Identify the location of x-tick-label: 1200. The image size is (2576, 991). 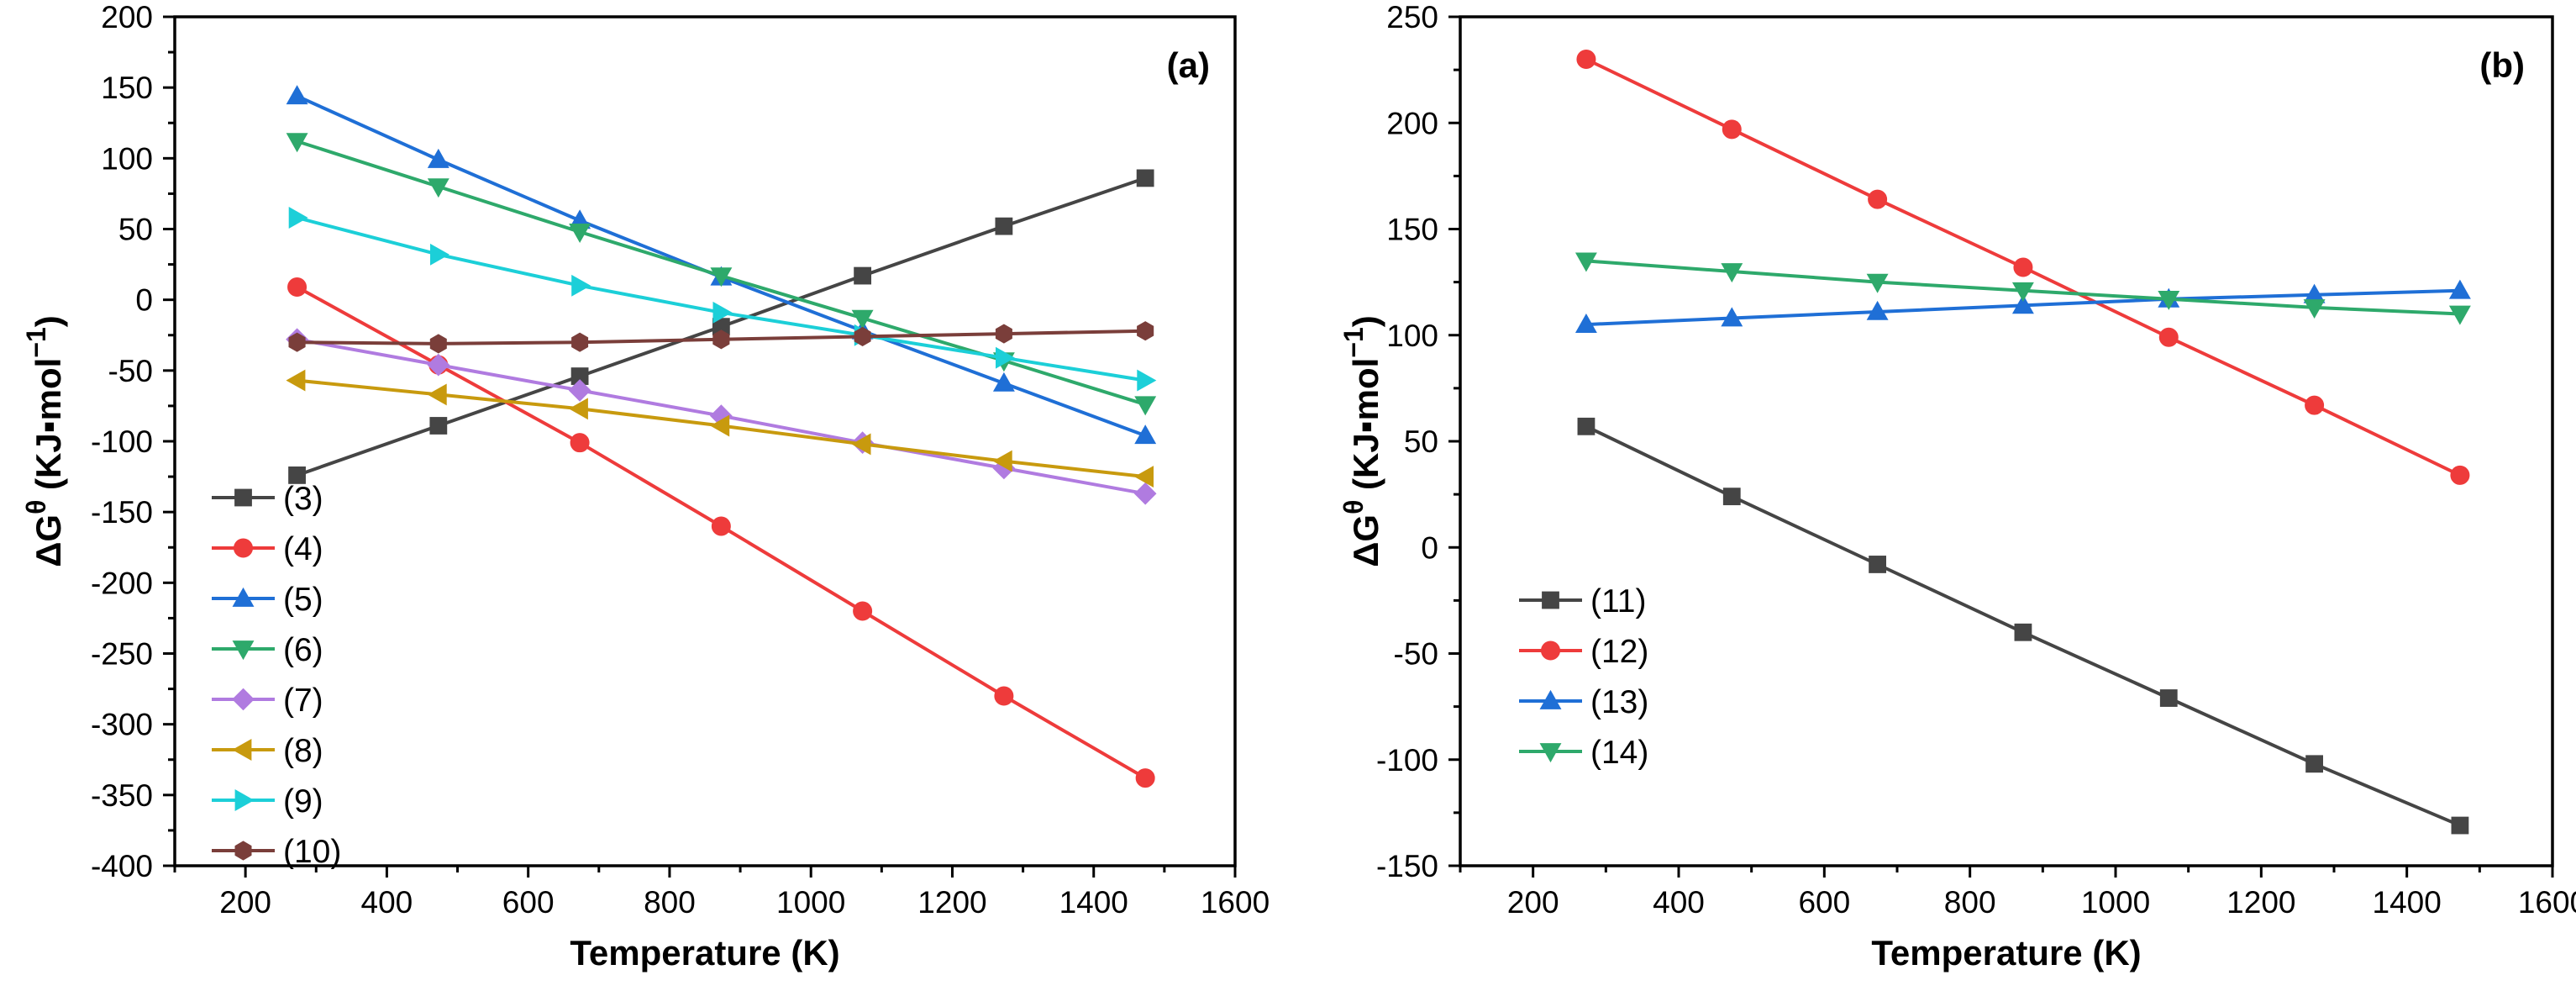
(951, 902).